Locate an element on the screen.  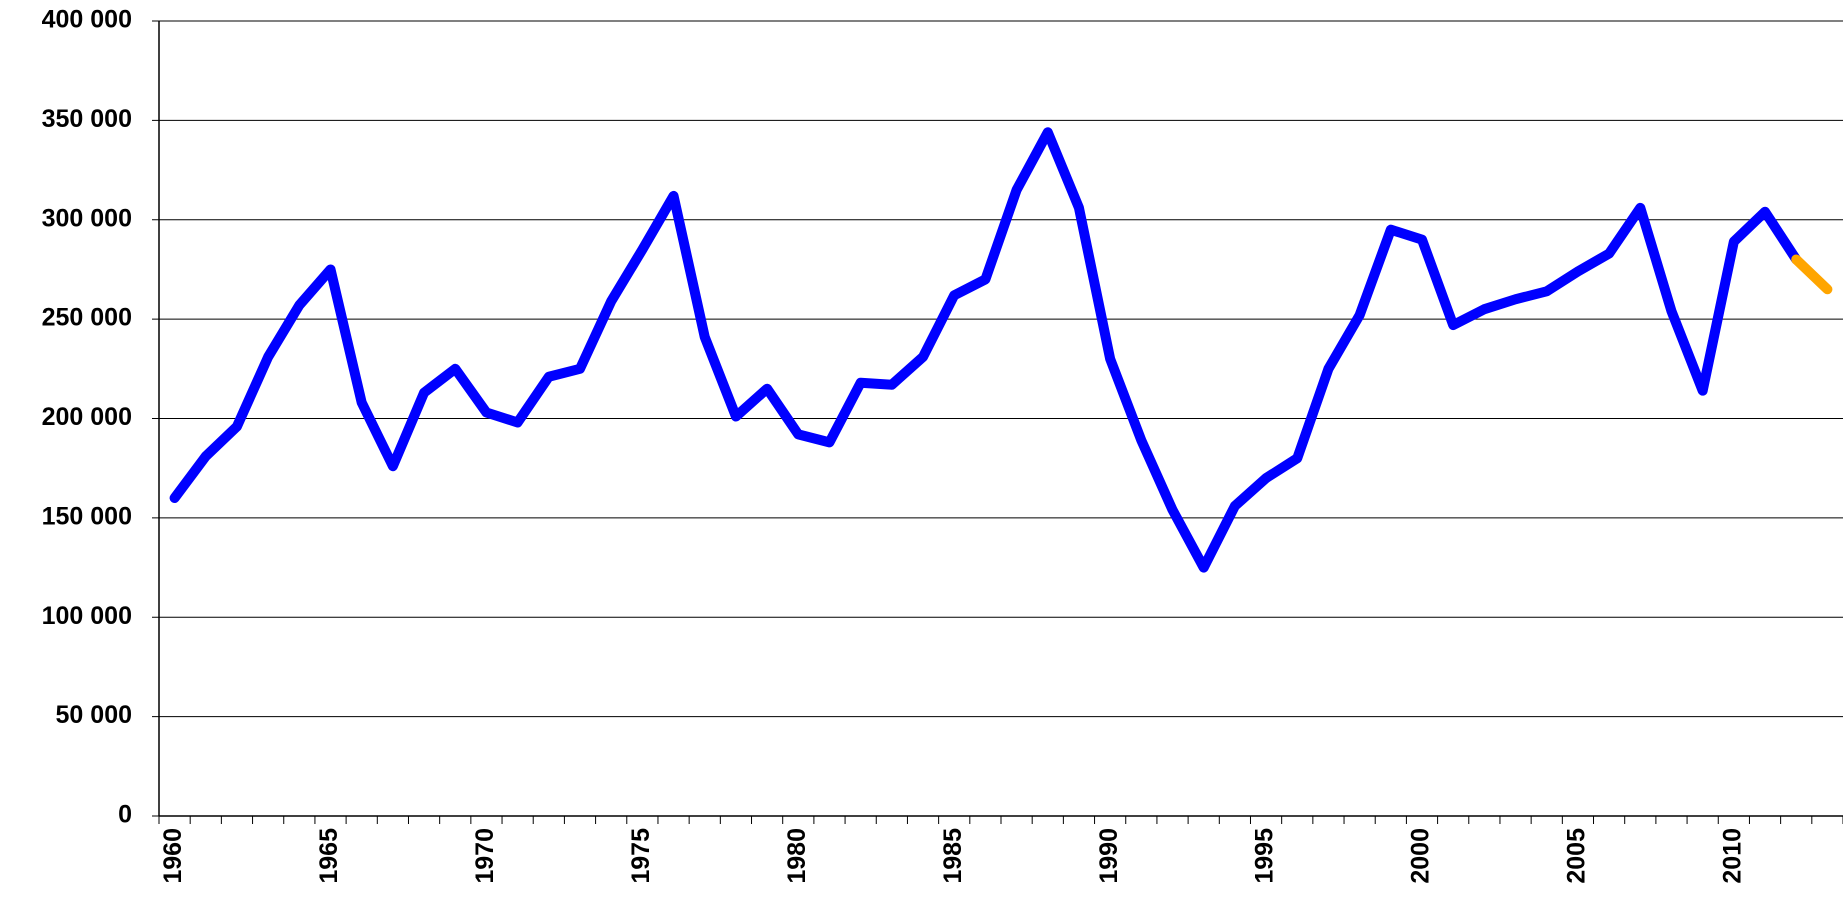
x-tick-label: 1995 is located at coordinates (1265, 856).